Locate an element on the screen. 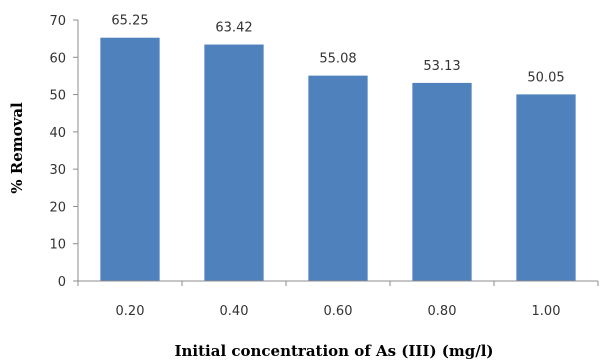 The width and height of the screenshot is (606, 363). x-axis-title: Initial concentration of As (III) (mg/l) is located at coordinates (333, 351).